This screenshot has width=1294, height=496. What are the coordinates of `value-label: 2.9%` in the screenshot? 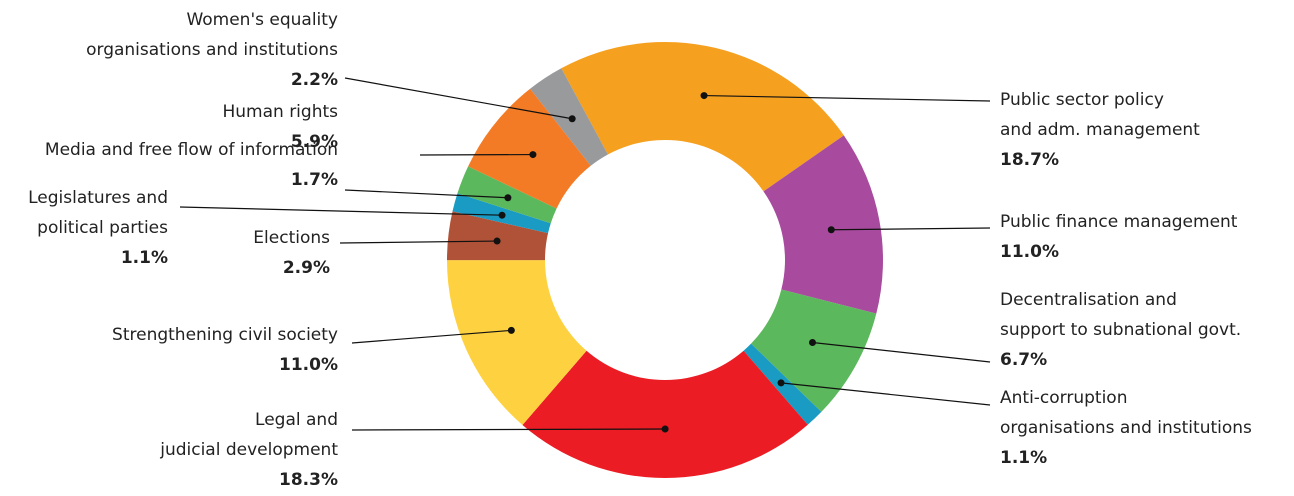 It's located at (306, 268).